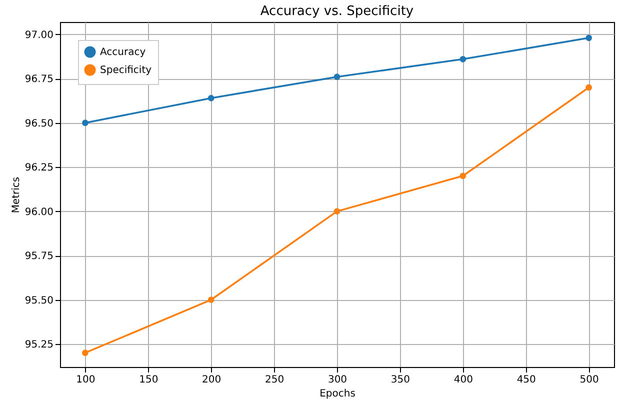  Describe the element at coordinates (16, 195) in the screenshot. I see `y-axis-title: Metrics` at that location.